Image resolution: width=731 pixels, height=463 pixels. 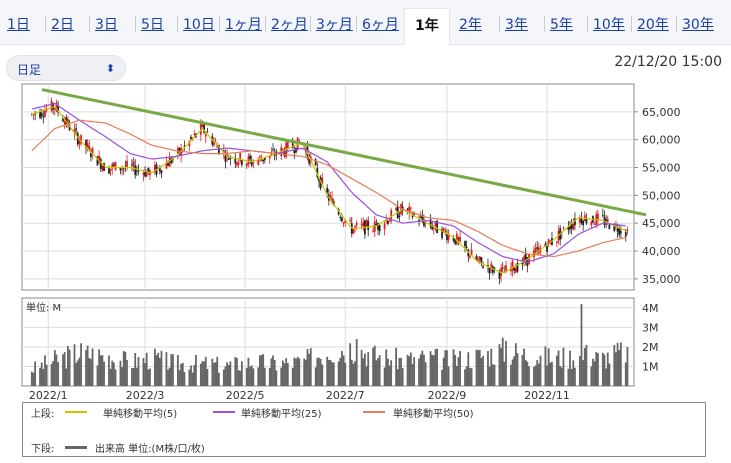 What do you see at coordinates (447, 395) in the screenshot?
I see `x-tick-label: 2022/9` at bounding box center [447, 395].